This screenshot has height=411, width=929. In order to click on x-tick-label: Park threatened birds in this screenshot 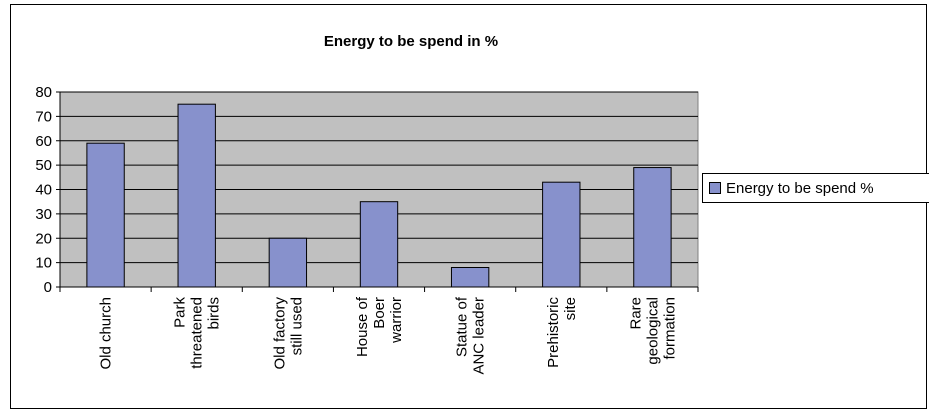, I will do `click(197, 333)`.